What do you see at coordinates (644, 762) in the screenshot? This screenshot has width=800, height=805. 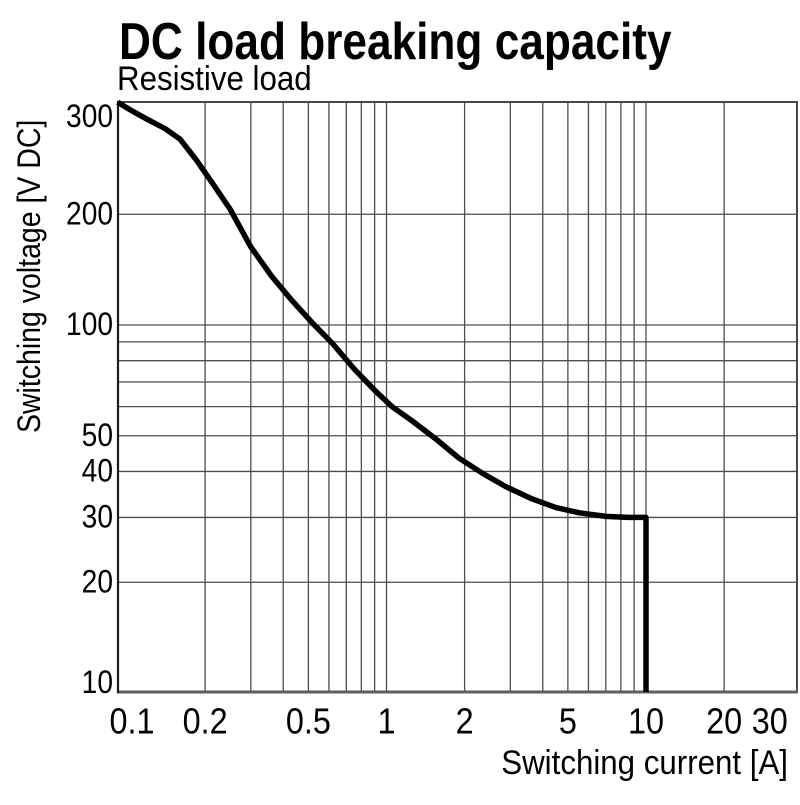 I see `x-axis-title: Switching current [A]` at bounding box center [644, 762].